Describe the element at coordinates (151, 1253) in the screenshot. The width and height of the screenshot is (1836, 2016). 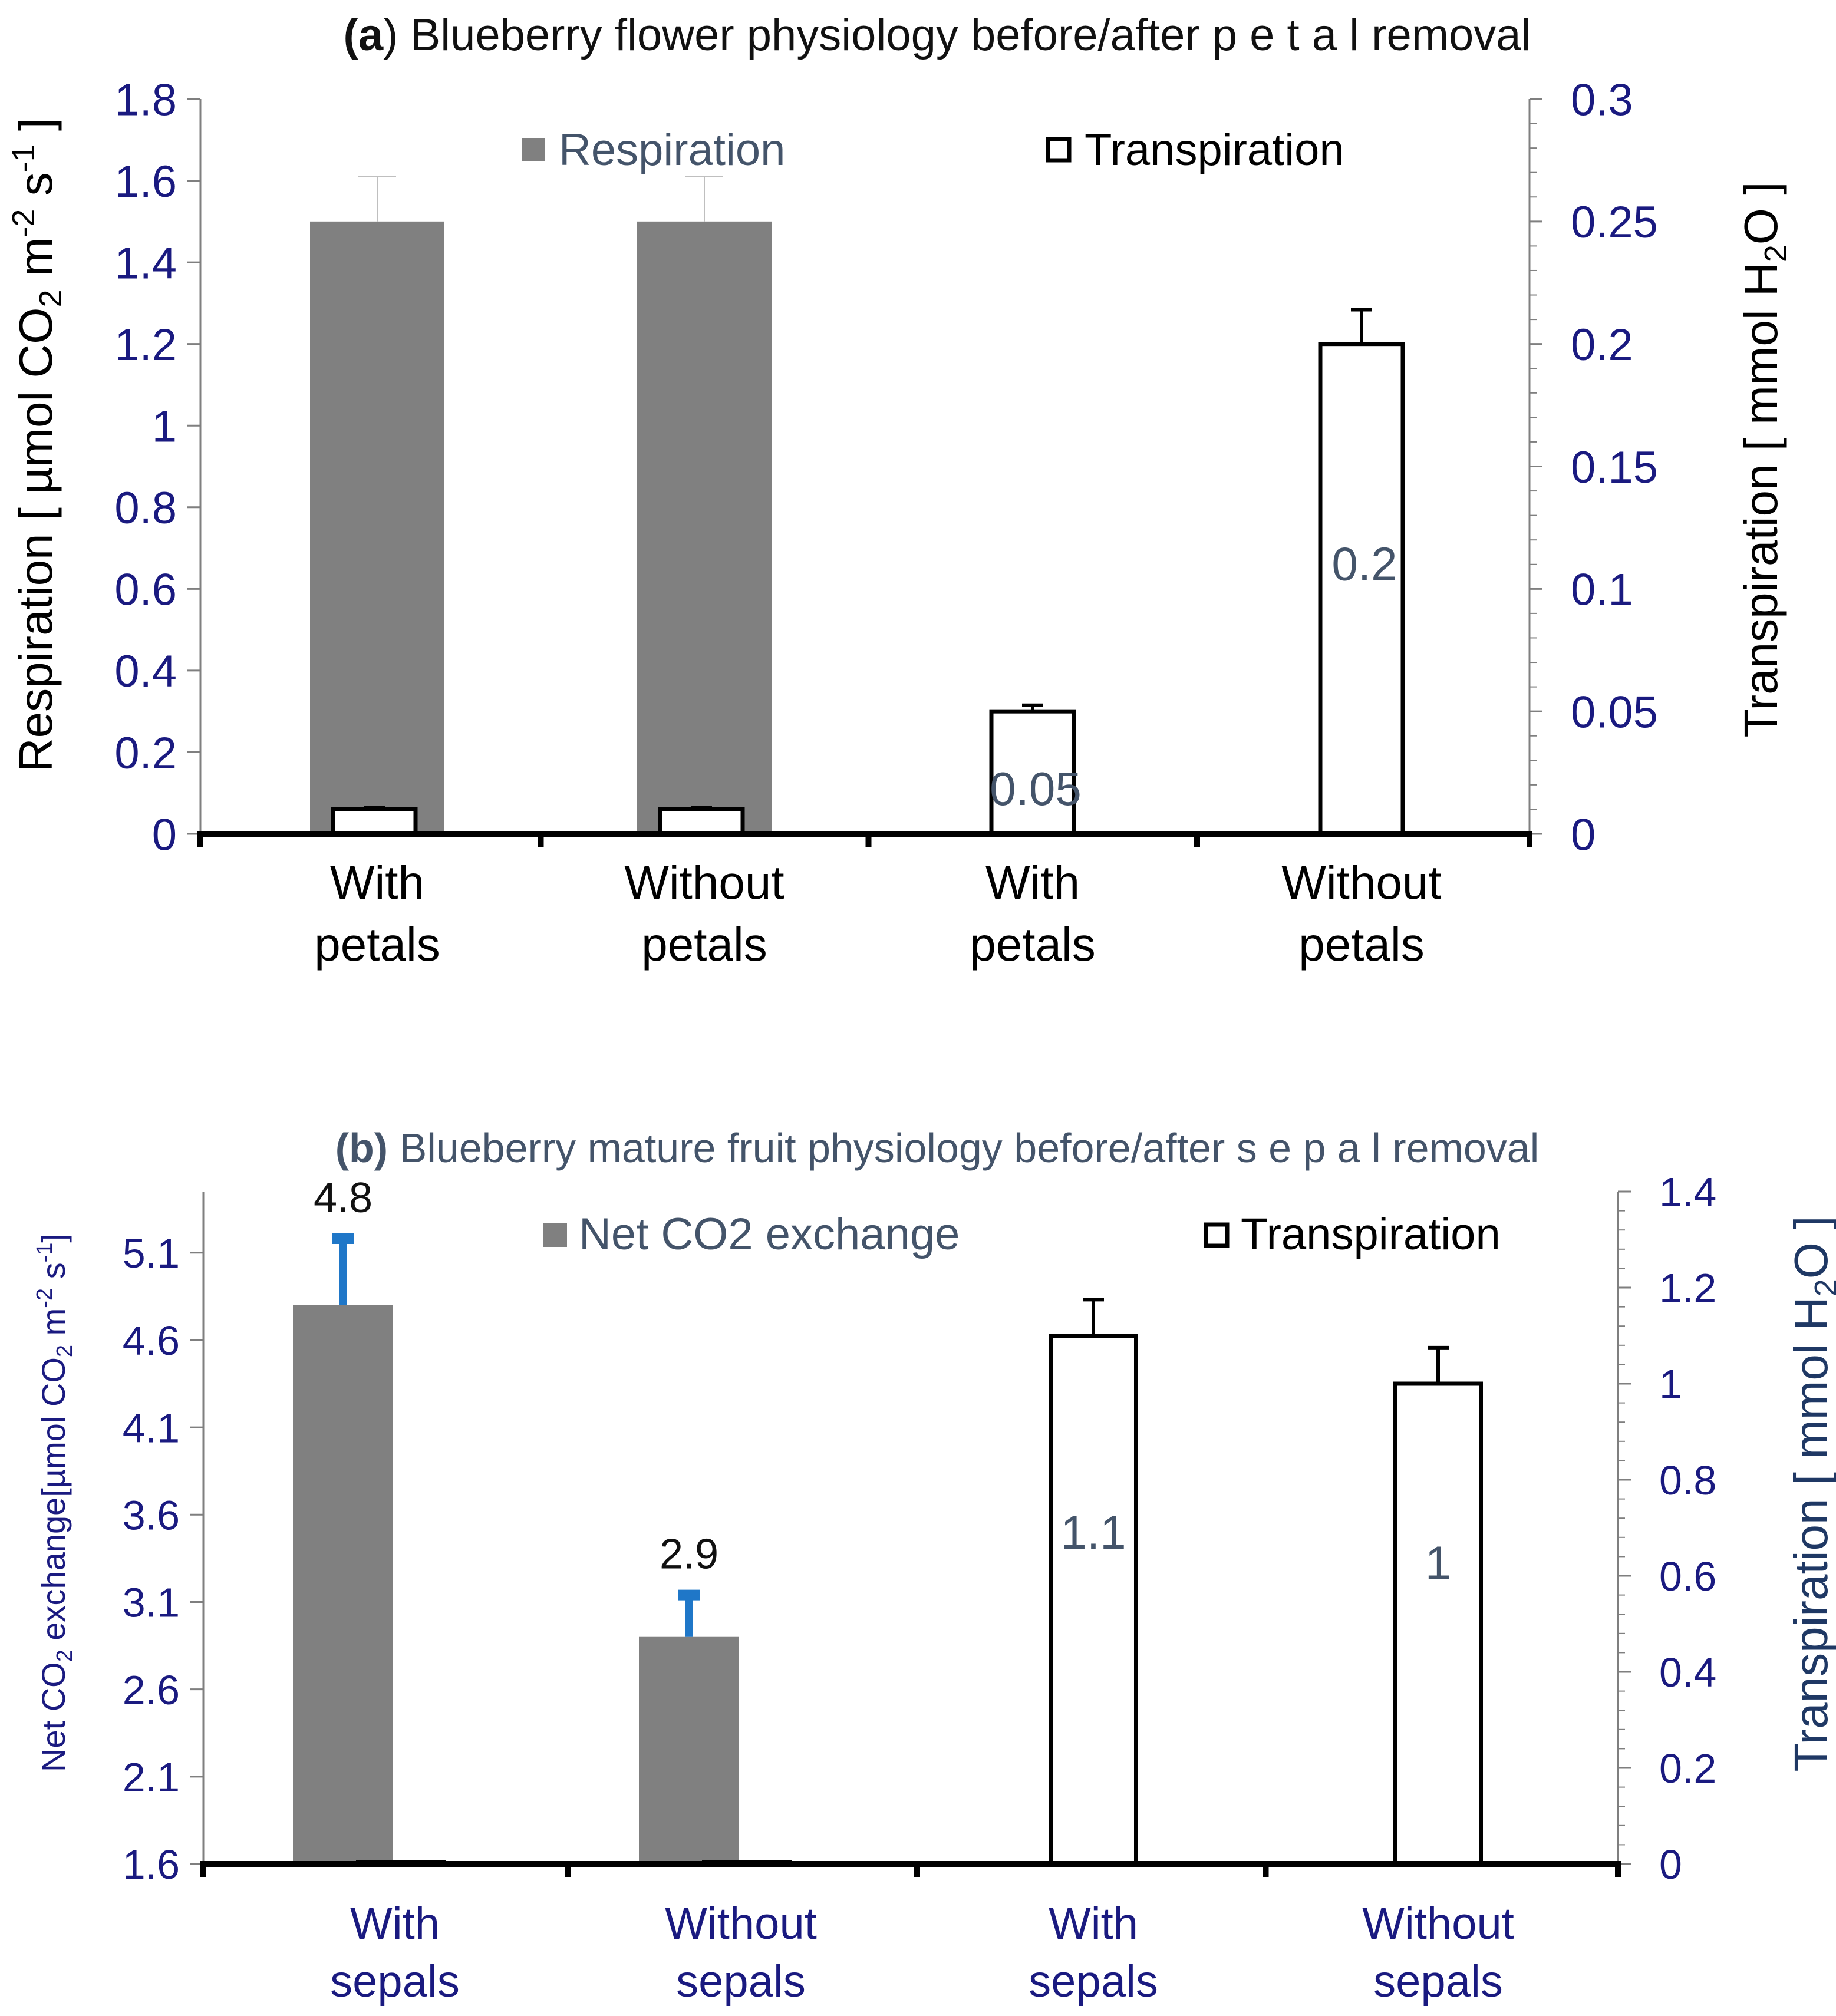
I see `y-left-tick-label: 5.1` at that location.